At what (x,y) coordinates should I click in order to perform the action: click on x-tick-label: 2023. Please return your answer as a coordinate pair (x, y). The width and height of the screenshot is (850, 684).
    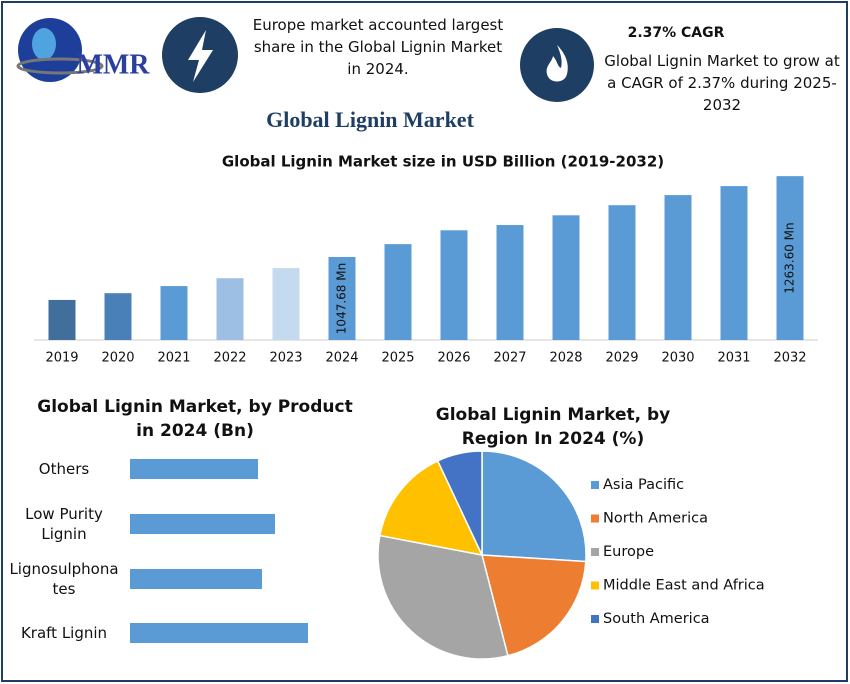
    Looking at the image, I should click on (285, 358).